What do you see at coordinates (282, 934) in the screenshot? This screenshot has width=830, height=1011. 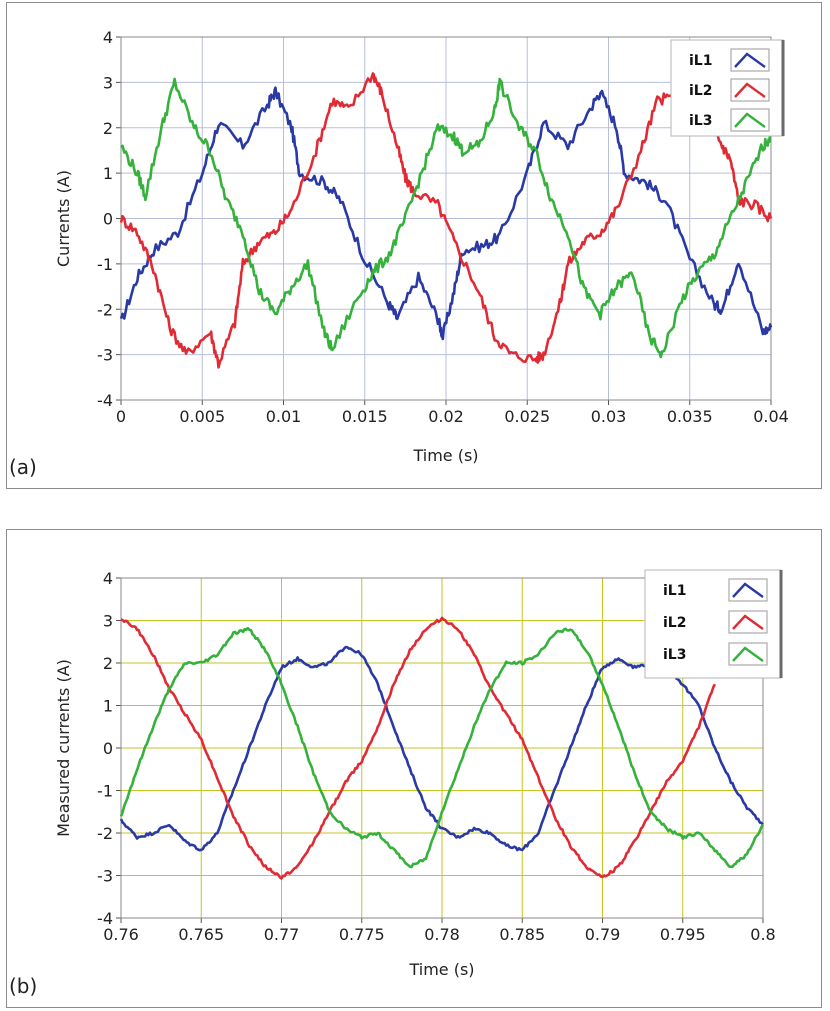 I see `x-tick-label: 0.77` at bounding box center [282, 934].